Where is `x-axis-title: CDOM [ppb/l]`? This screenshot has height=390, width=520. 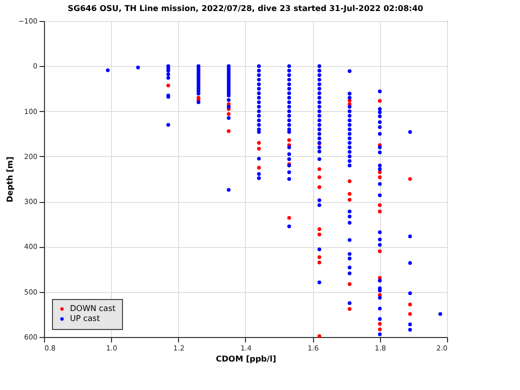 x-axis-title: CDOM [ppb/l] is located at coordinates (246, 359).